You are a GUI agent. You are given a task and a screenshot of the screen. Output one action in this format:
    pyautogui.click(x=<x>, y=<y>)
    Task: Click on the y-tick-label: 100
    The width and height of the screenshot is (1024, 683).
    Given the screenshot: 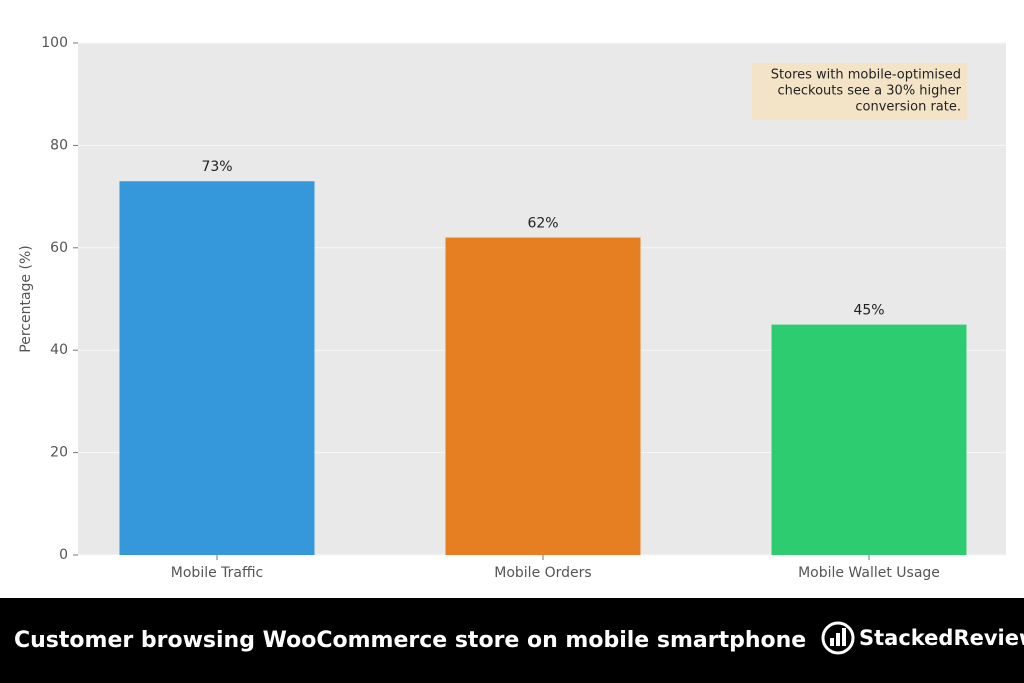 What is the action you would take?
    pyautogui.click(x=54, y=43)
    